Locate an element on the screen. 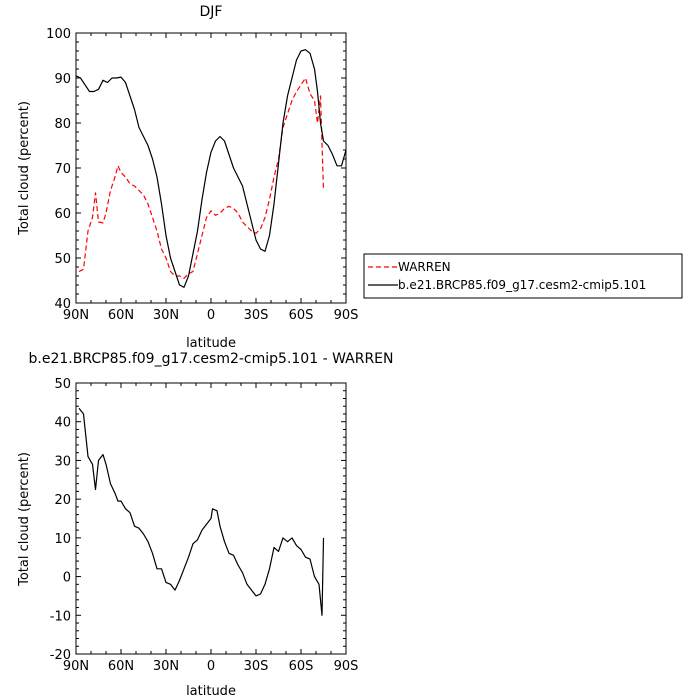 The width and height of the screenshot is (700, 700). bottom-x-tick-label: 30N is located at coordinates (166, 666).